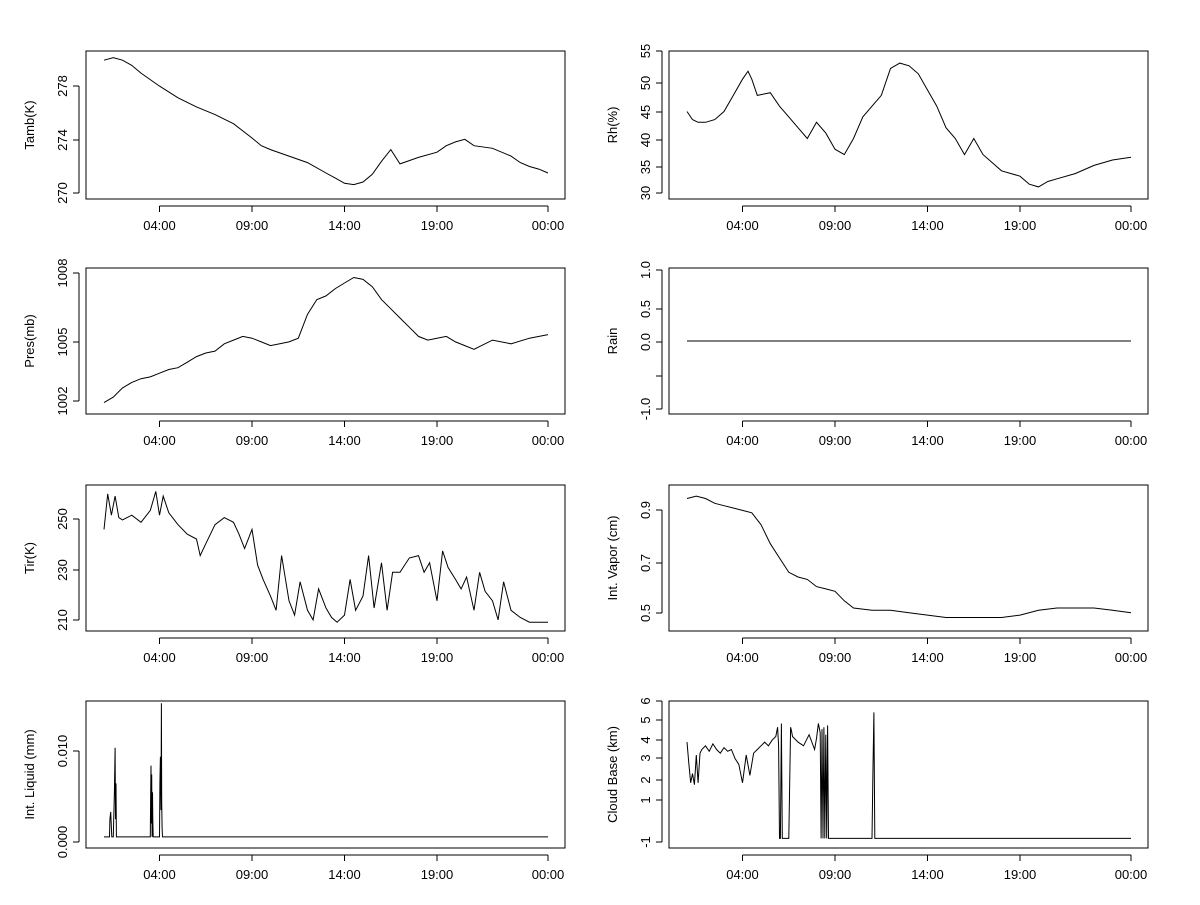 This screenshot has width=1200, height=905. Describe the element at coordinates (62, 751) in the screenshot. I see `y-tick-label: 0.010` at that location.